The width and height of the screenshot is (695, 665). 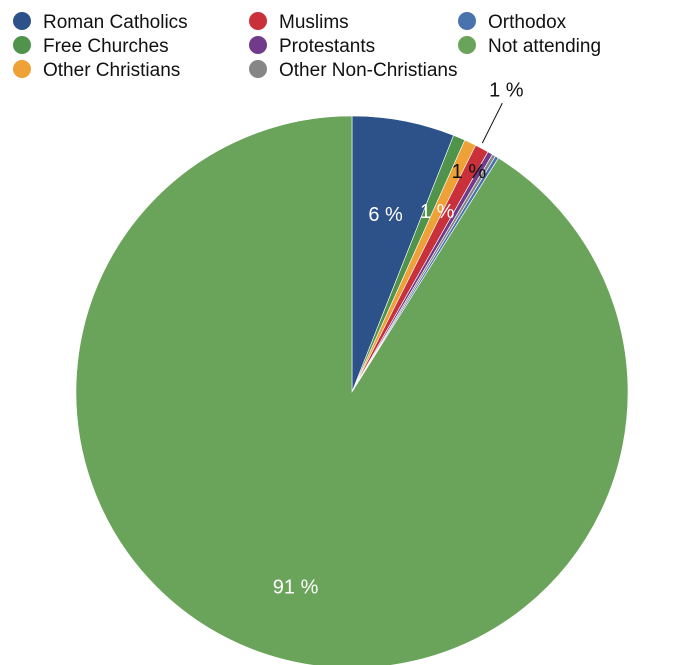 I want to click on legend-item-free-churches: Free Churches, so click(x=91, y=46).